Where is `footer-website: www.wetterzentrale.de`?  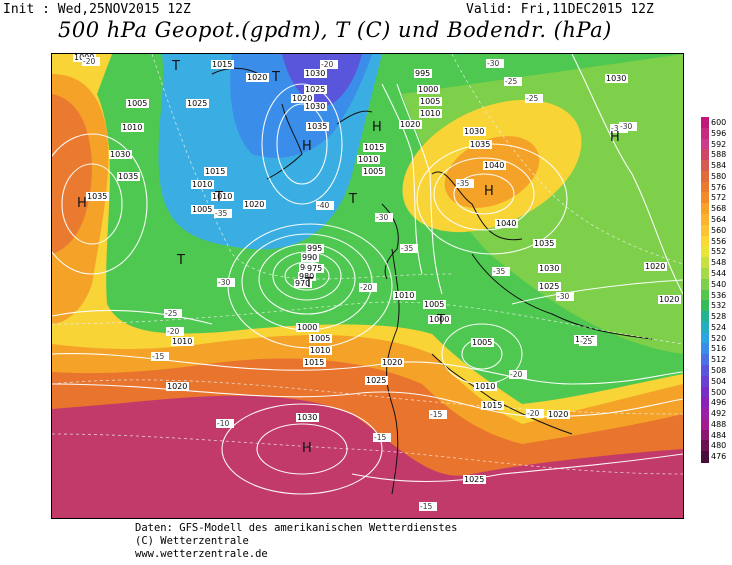 footer-website: www.wetterzentrale.de is located at coordinates (201, 554).